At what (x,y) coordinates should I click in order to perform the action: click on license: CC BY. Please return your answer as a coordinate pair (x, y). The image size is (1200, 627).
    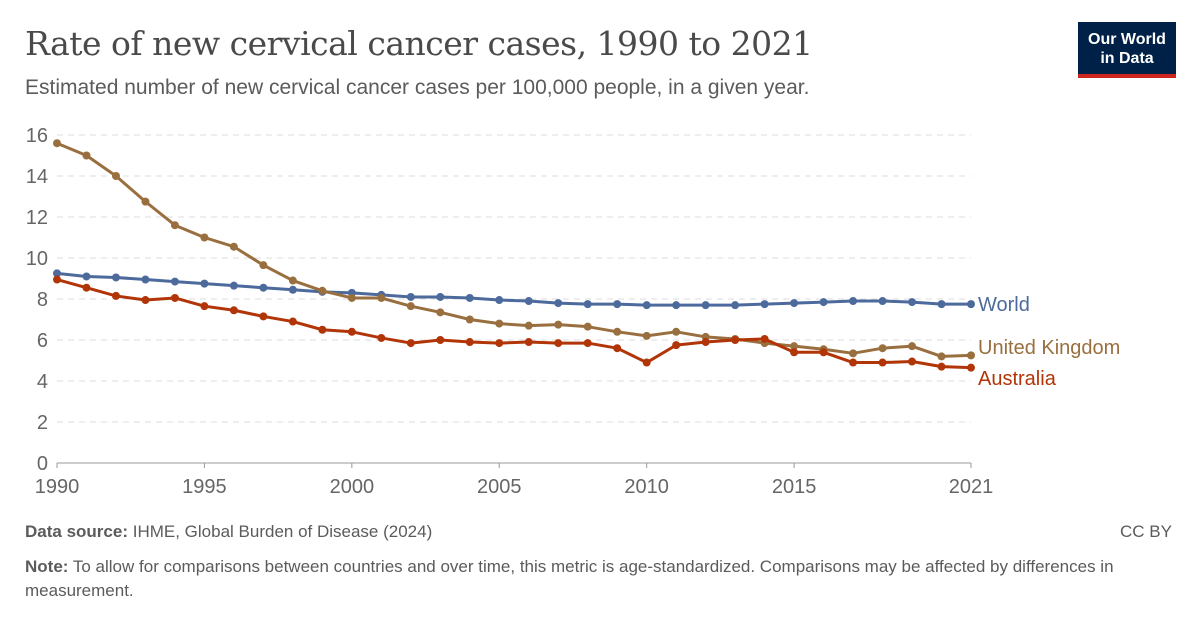
    Looking at the image, I should click on (1146, 531).